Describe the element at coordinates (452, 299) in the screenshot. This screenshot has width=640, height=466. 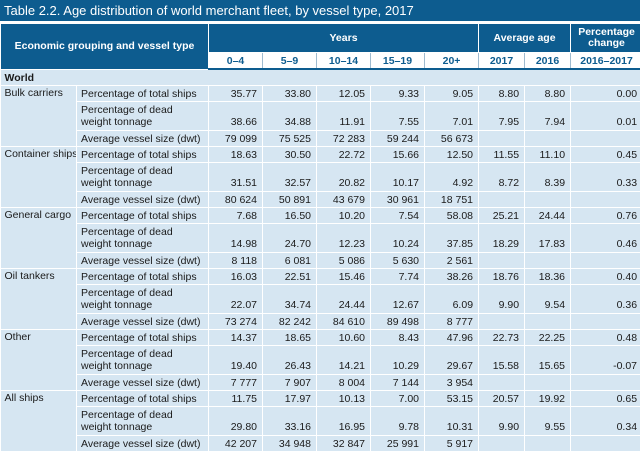
I see `year-bin-value: 6.09` at that location.